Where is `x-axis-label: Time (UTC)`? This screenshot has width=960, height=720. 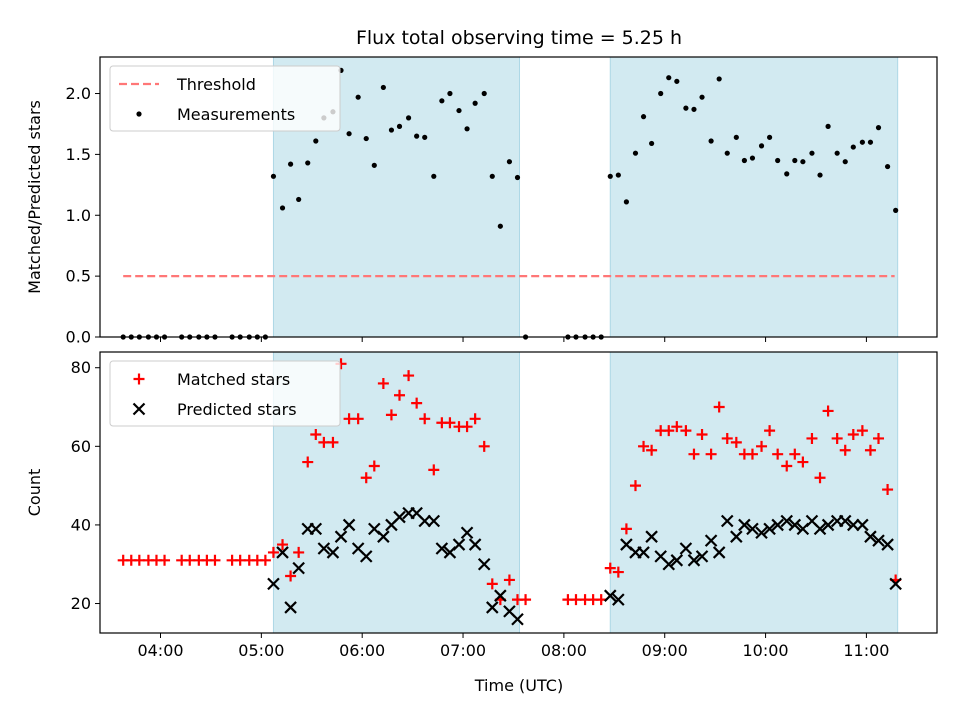
x-axis-label: Time (UTC) is located at coordinates (518, 685).